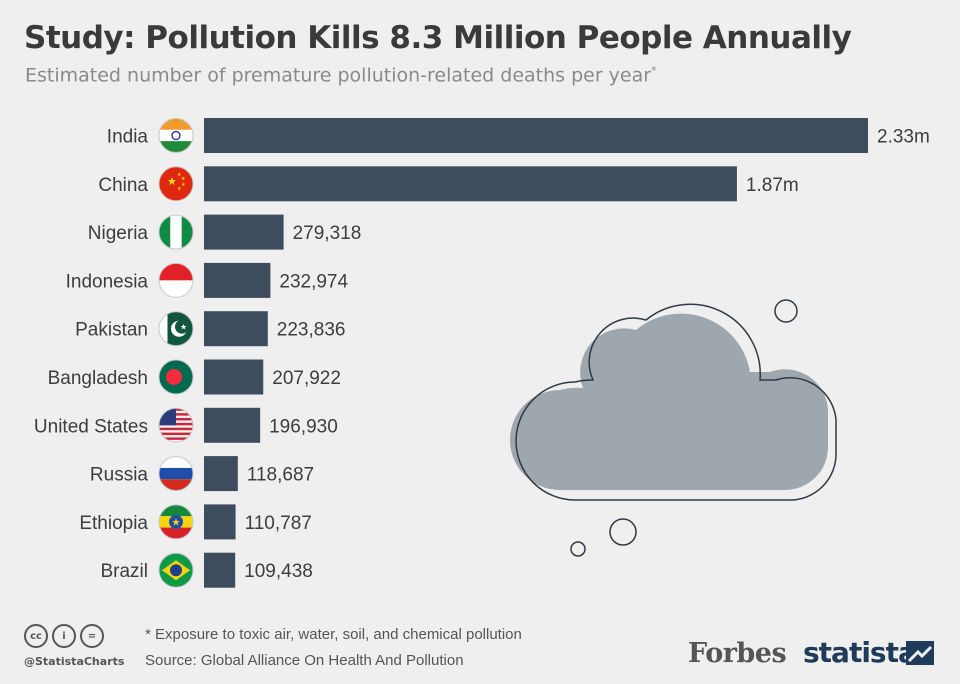  Describe the element at coordinates (176, 135) in the screenshot. I see `india-flag-icon` at that location.